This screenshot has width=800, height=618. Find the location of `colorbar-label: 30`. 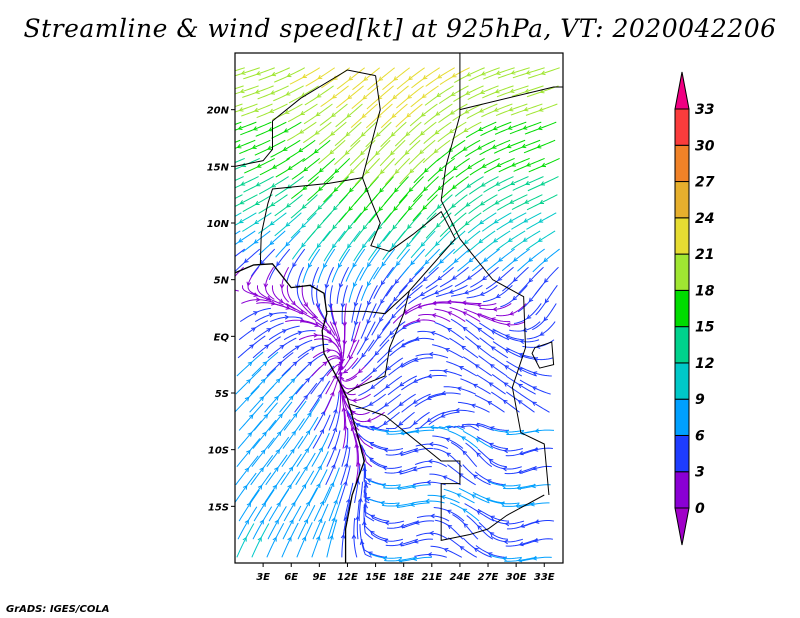

colorbar-label: 30 is located at coordinates (705, 146).